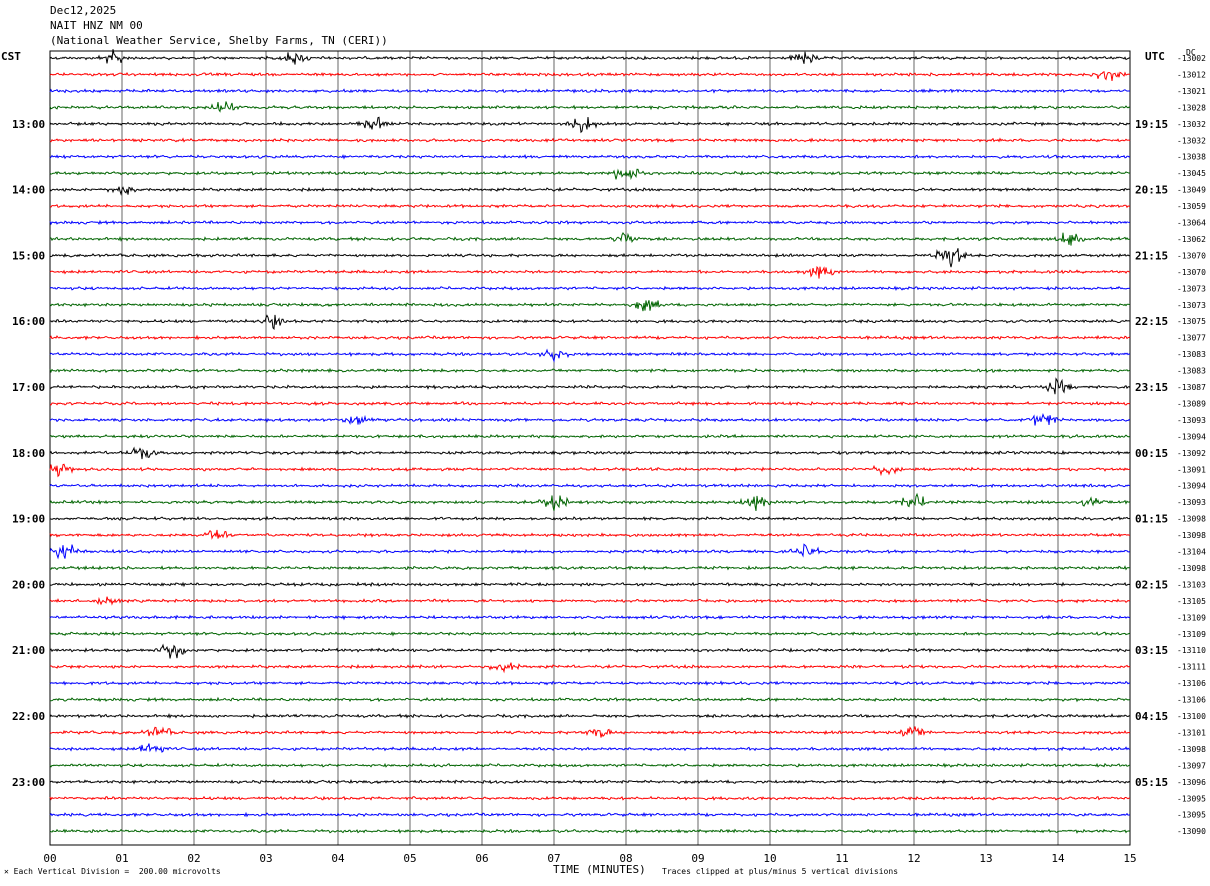 Image resolution: width=1210 pixels, height=886 pixels. Describe the element at coordinates (1191, 91) in the screenshot. I see `trace-offset-label: -13021` at that location.